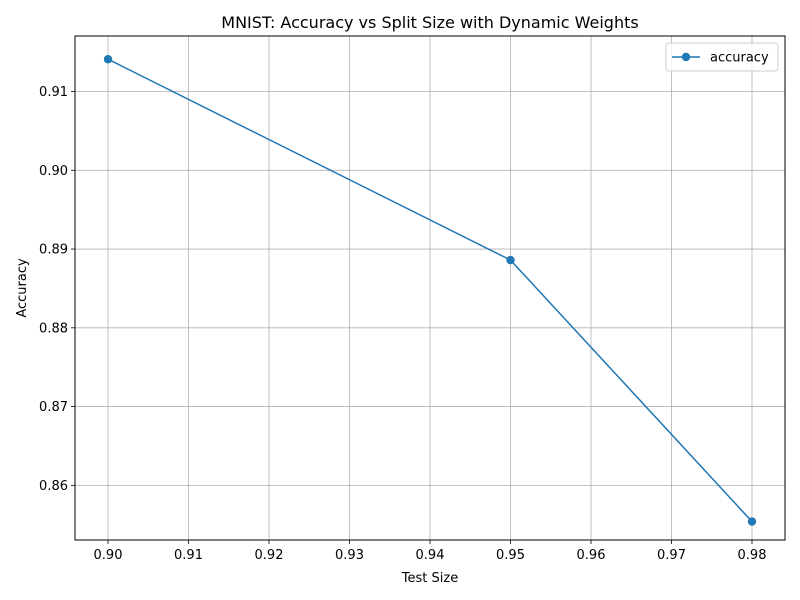  I want to click on x-tick-label: 0.95, so click(510, 555).